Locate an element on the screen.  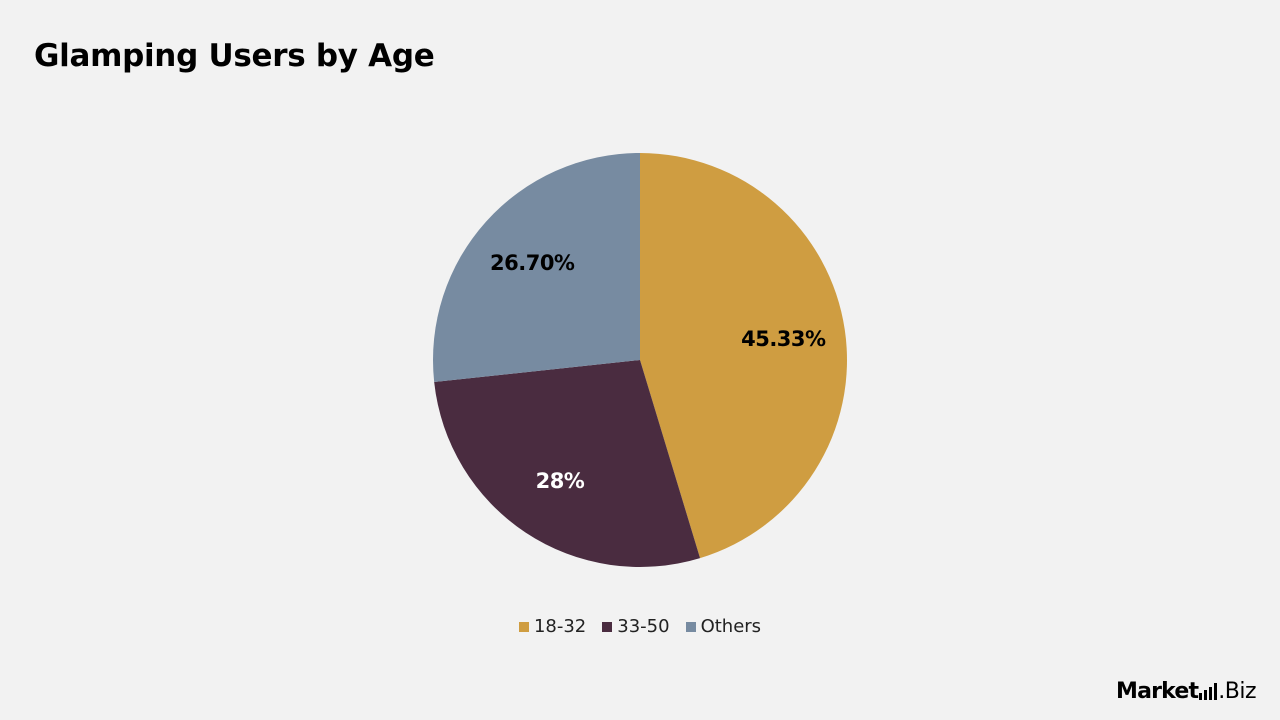
brand-logo: Market .Biz is located at coordinates (1186, 691).